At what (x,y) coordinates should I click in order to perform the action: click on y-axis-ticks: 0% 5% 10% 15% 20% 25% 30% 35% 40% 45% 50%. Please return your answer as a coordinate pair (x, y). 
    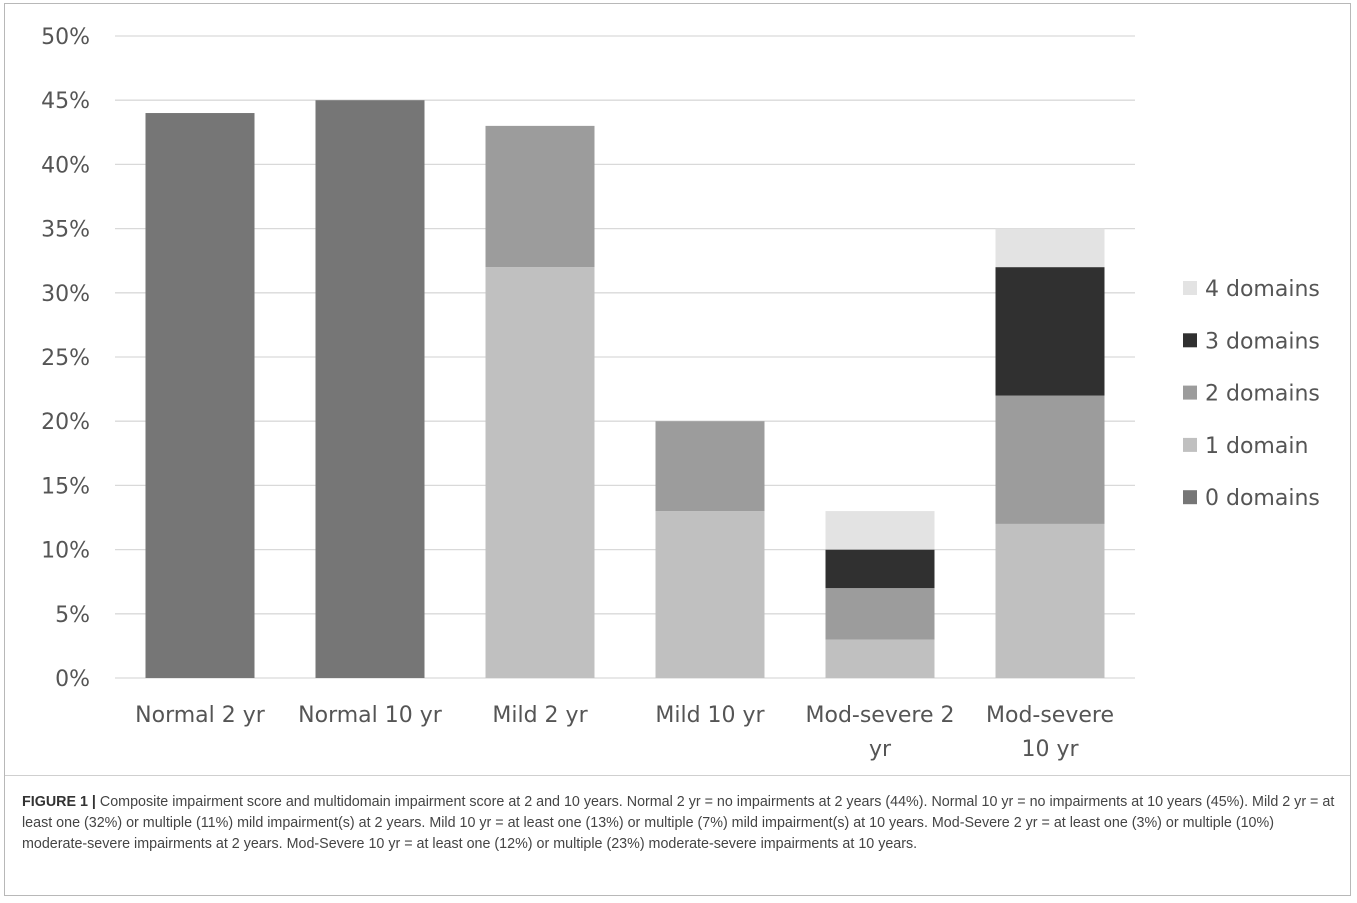
    Looking at the image, I should click on (65, 358).